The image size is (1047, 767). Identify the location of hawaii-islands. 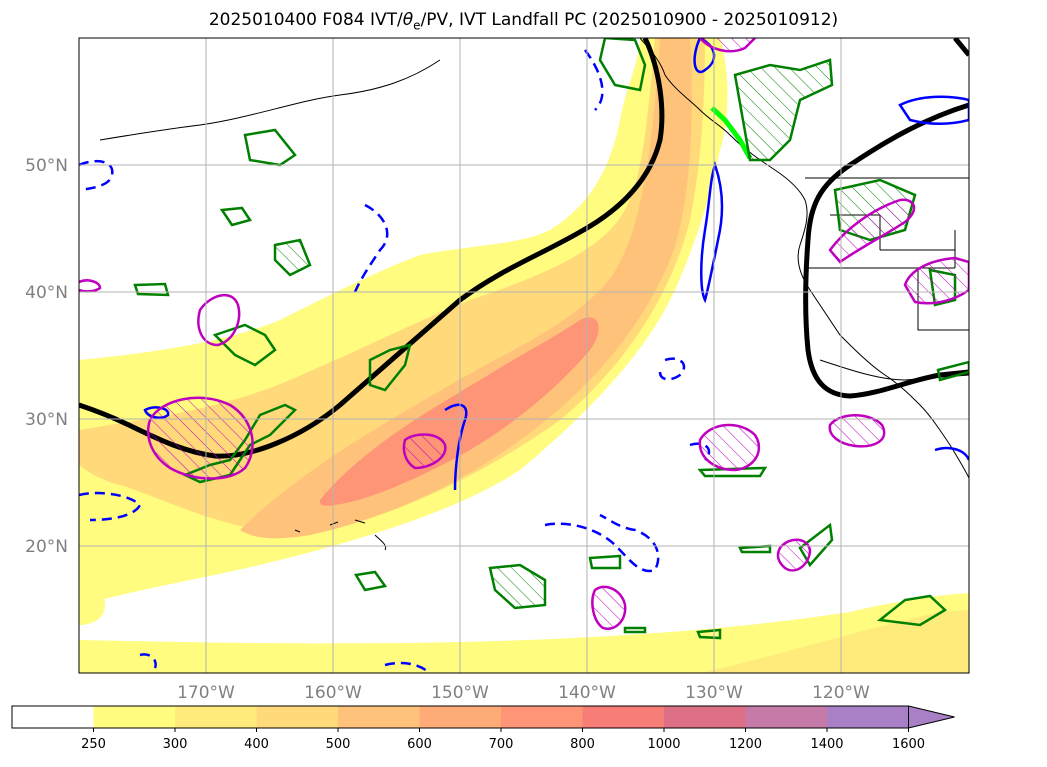
(340, 535).